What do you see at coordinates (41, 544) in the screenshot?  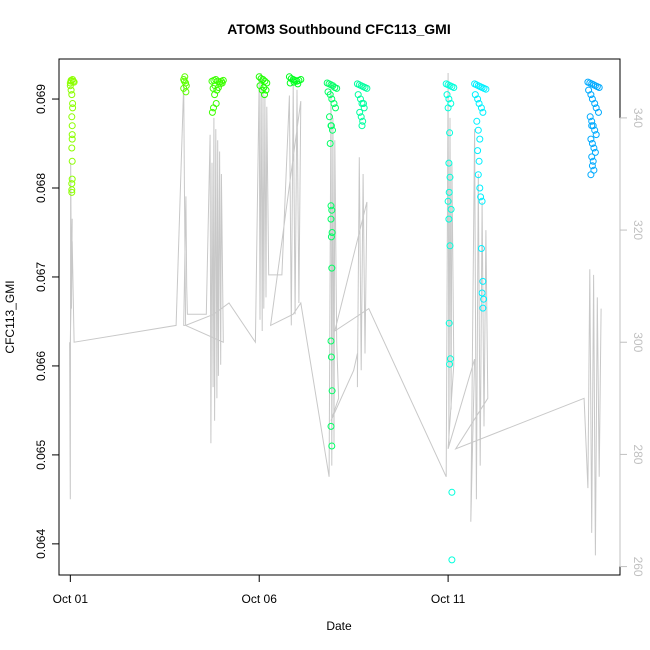 I see `y-tick-label: 0.064` at bounding box center [41, 544].